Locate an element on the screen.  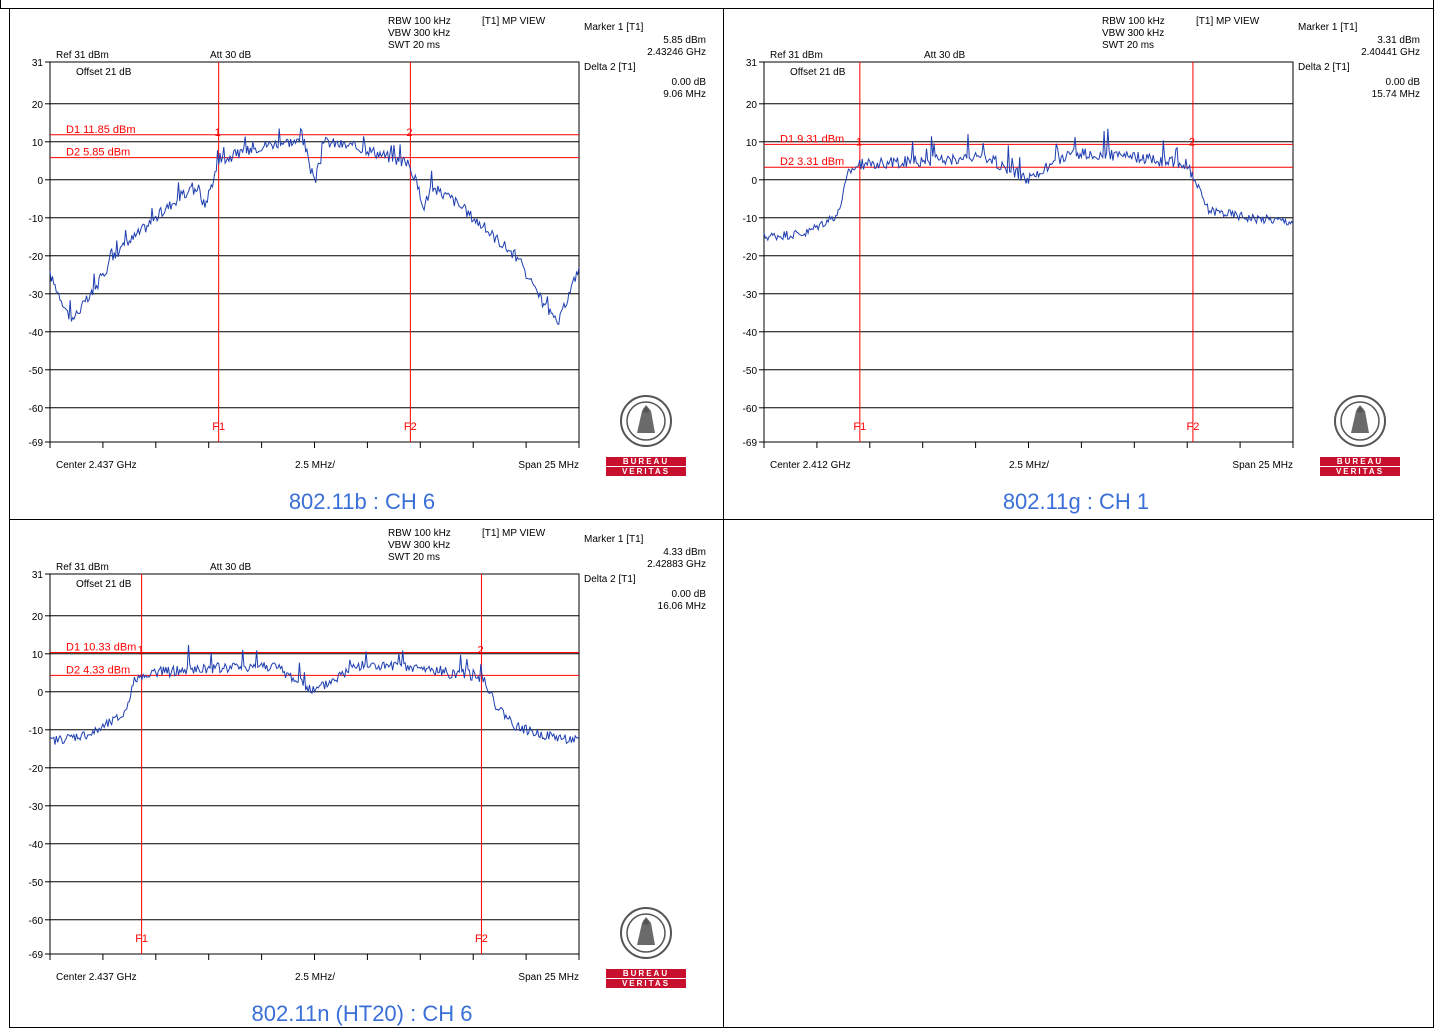
display-line-d1-label: D1 11.85 dBm is located at coordinates (101, 130).